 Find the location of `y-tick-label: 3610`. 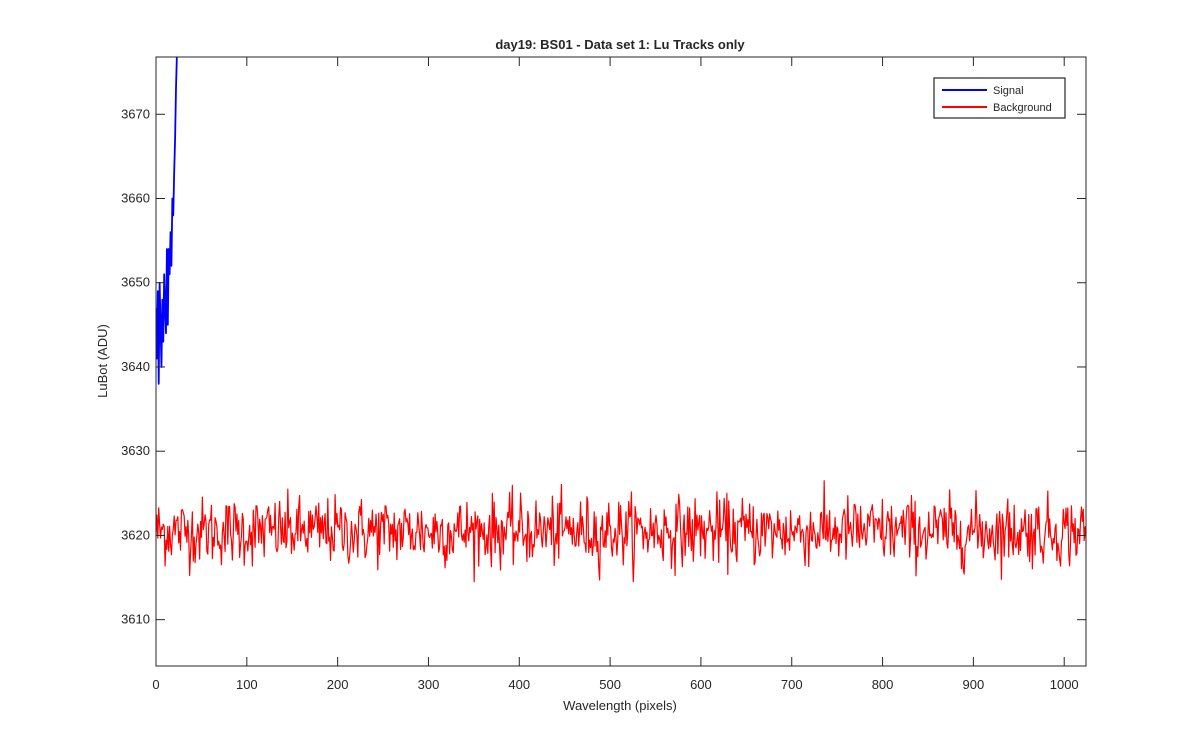

y-tick-label: 3610 is located at coordinates (135, 619).